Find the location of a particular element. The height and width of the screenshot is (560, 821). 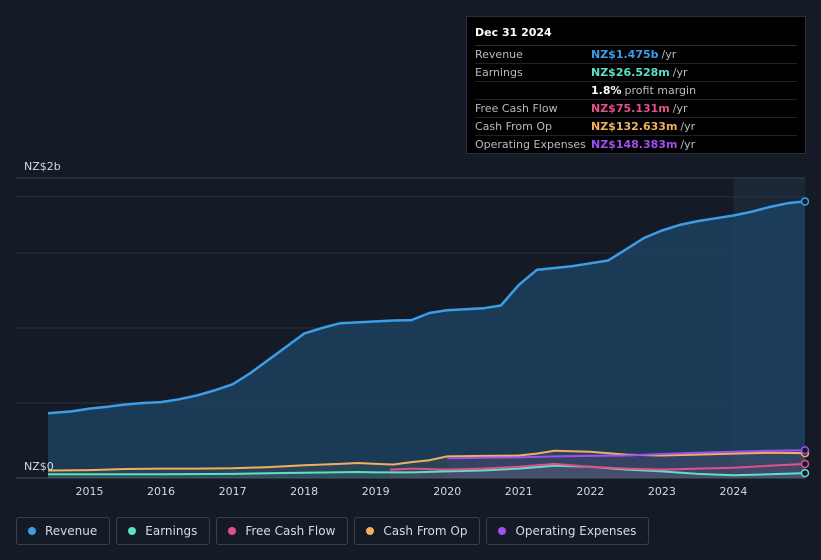

tooltip-value: NZ$148.383m is located at coordinates (634, 144).